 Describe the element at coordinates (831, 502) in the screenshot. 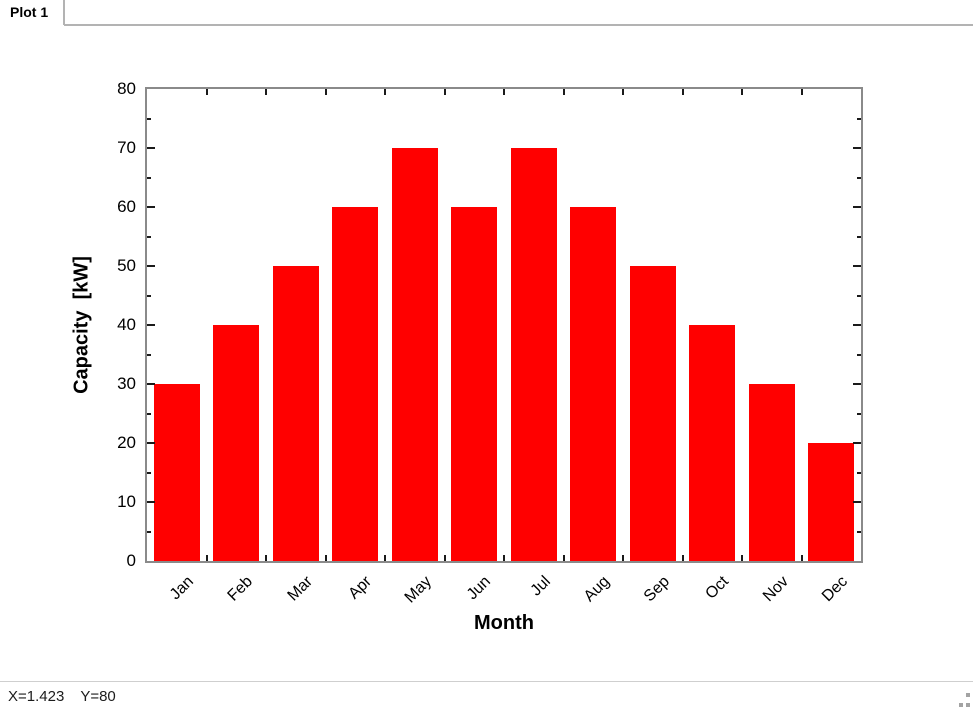

I see `bar-dec` at that location.